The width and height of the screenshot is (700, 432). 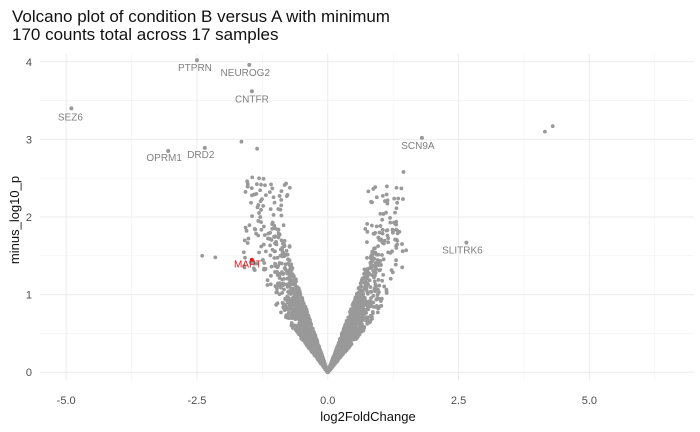 I want to click on x-tick-label: -5.0, so click(x=66, y=401).